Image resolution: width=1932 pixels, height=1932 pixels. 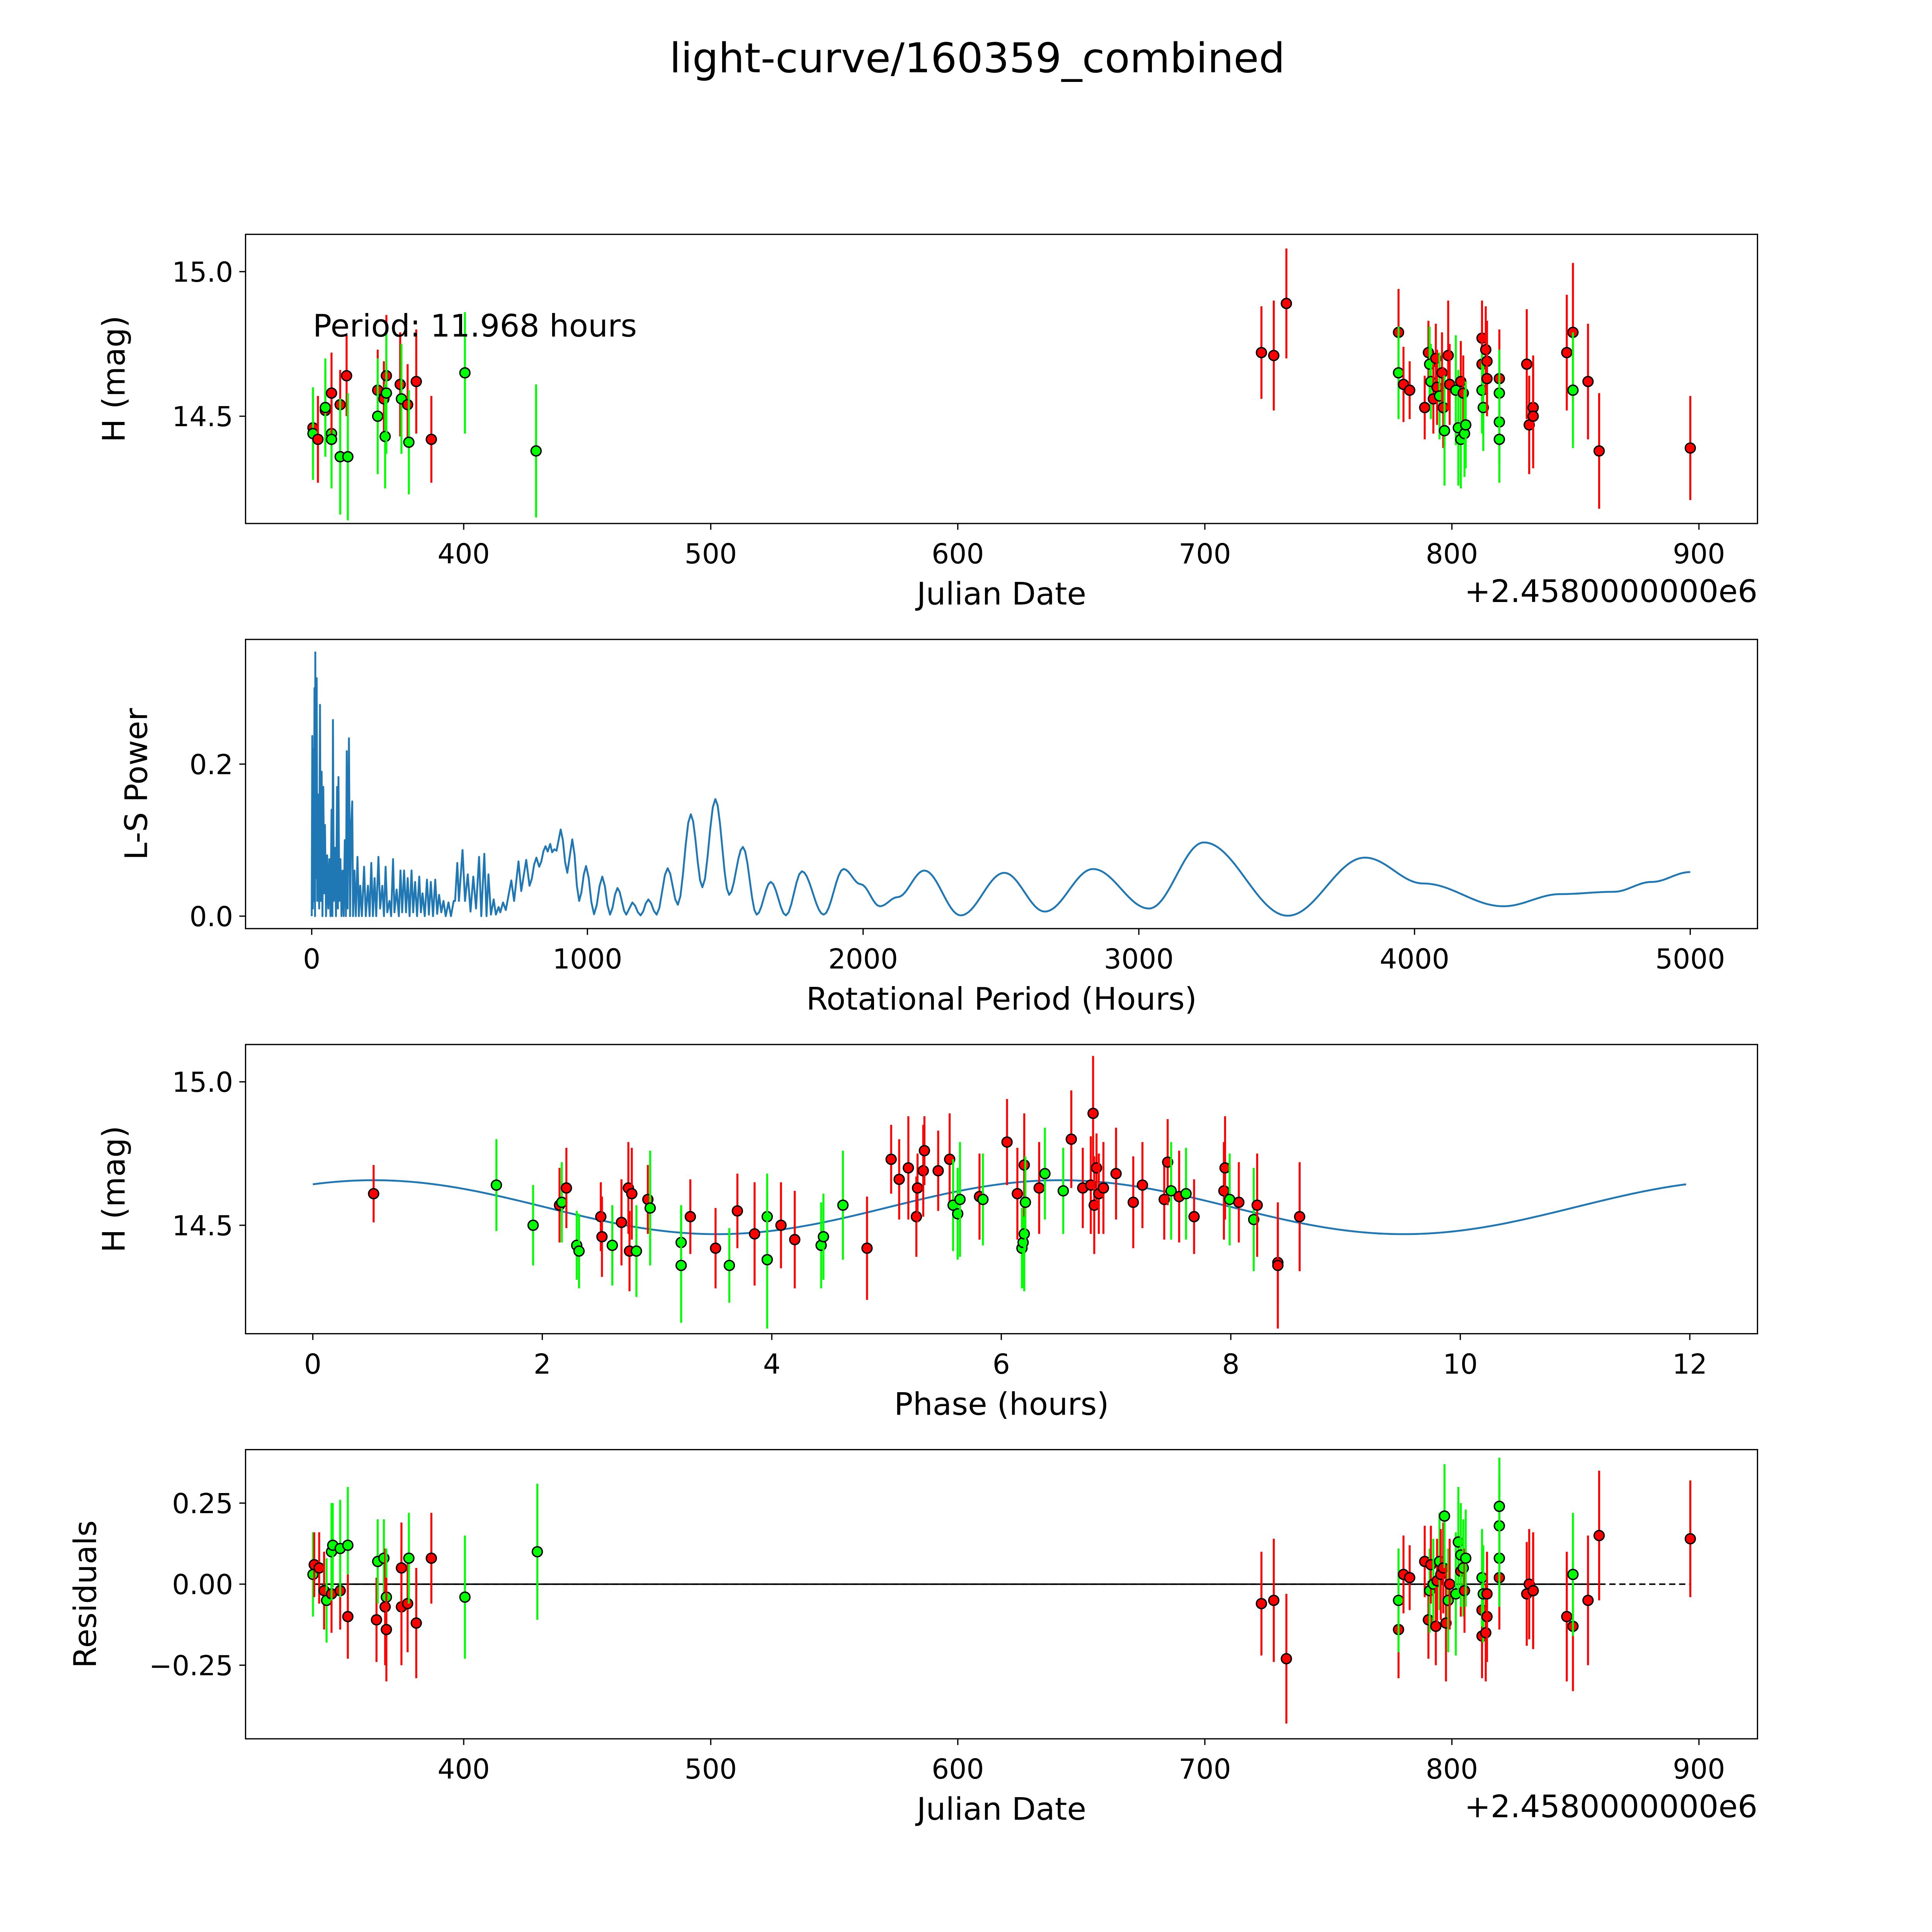 I want to click on x-tick-label: 2, so click(x=542, y=1364).